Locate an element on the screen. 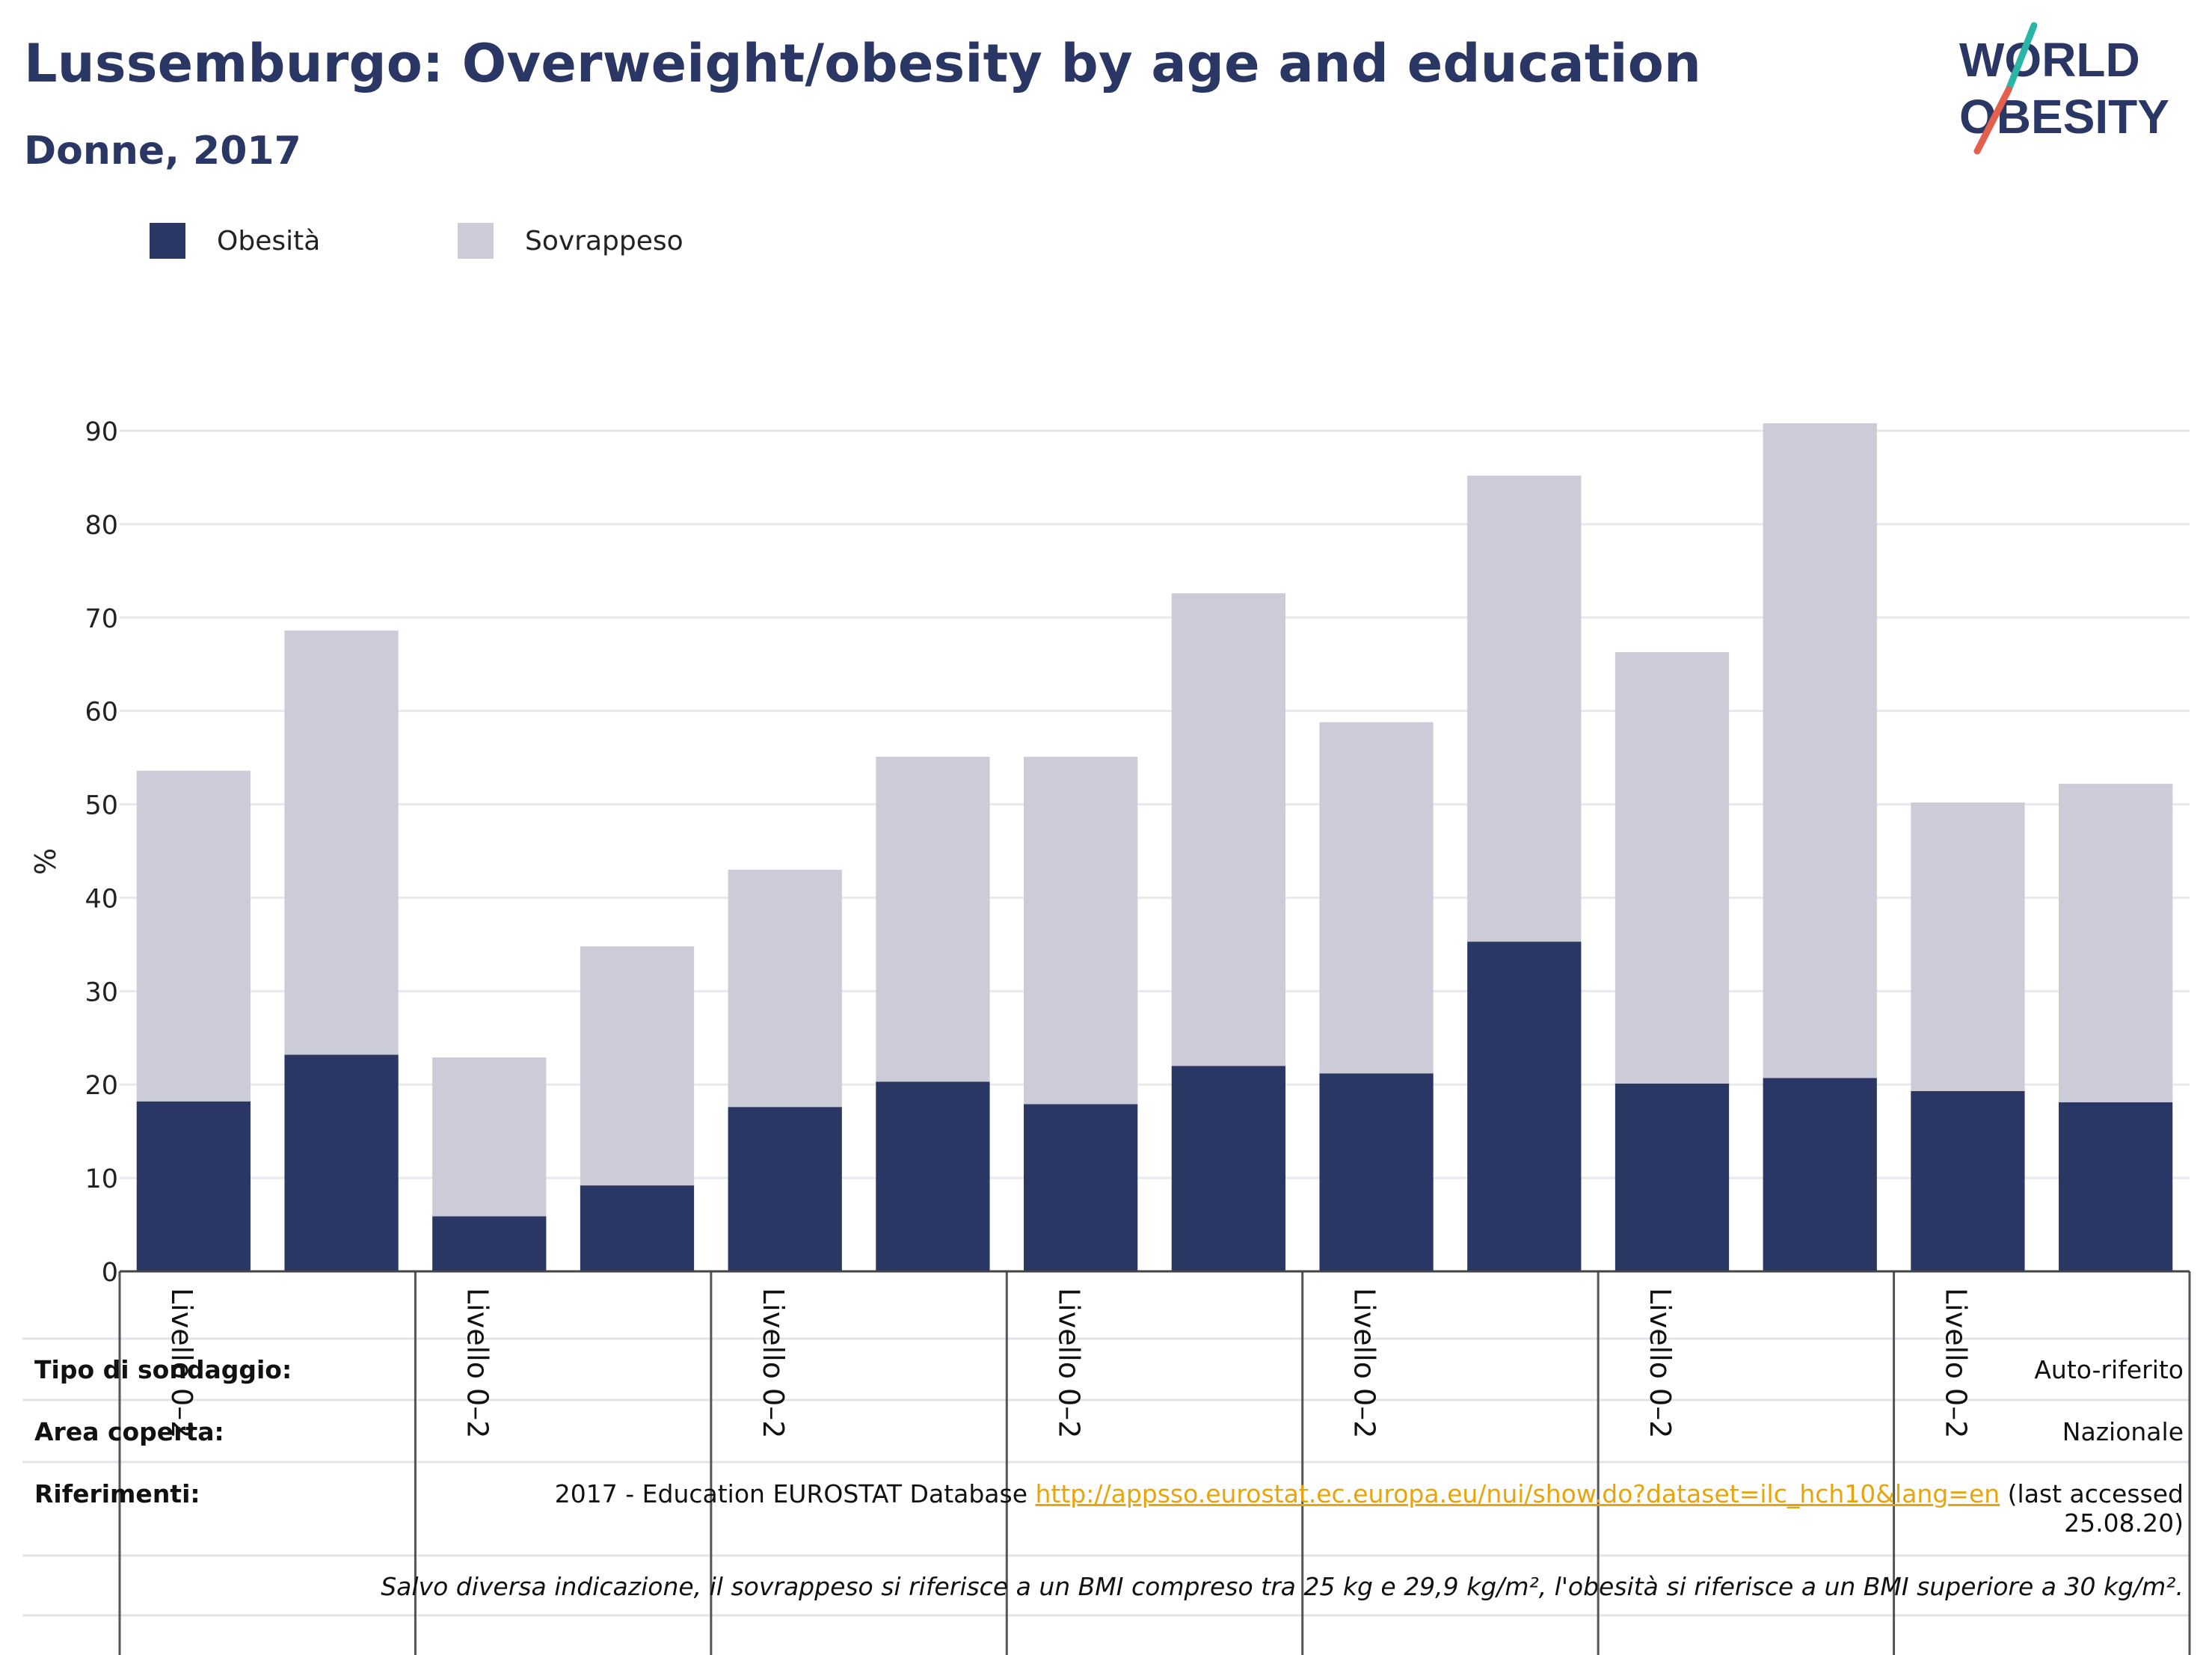 The width and height of the screenshot is (2212, 1655). y-tick-label: 50 is located at coordinates (101, 806).